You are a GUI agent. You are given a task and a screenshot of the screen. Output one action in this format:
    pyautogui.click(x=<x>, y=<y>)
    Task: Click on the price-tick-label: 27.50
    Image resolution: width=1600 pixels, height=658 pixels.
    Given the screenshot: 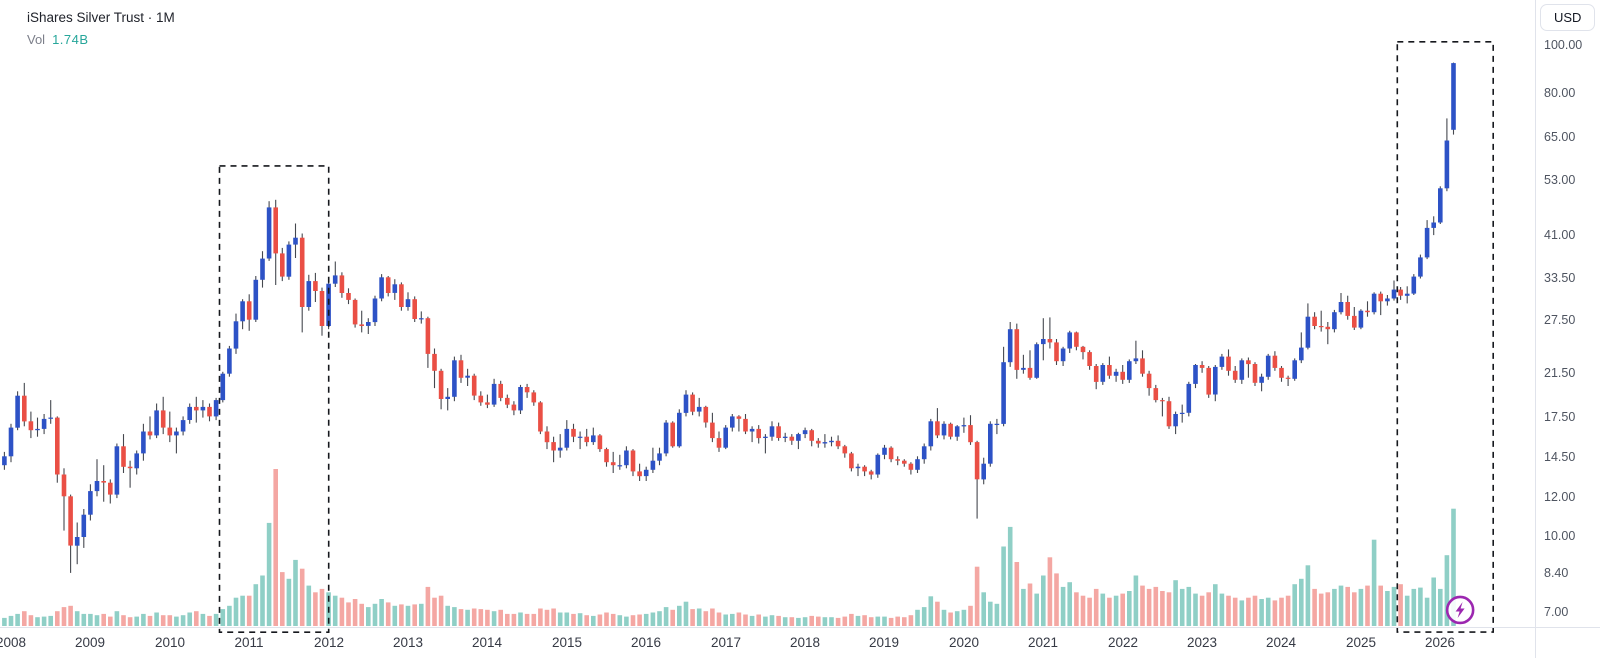 What is the action you would take?
    pyautogui.click(x=1560, y=320)
    